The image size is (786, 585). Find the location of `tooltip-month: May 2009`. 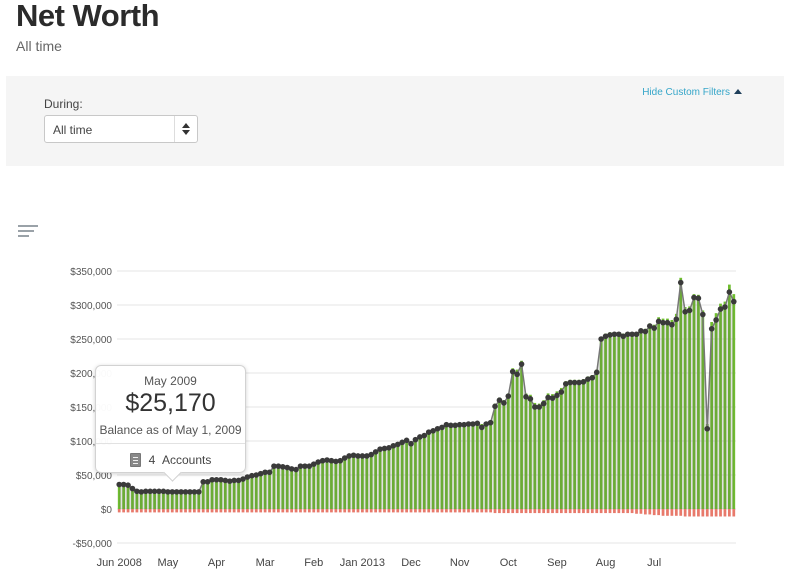

tooltip-month: May 2009 is located at coordinates (170, 381).